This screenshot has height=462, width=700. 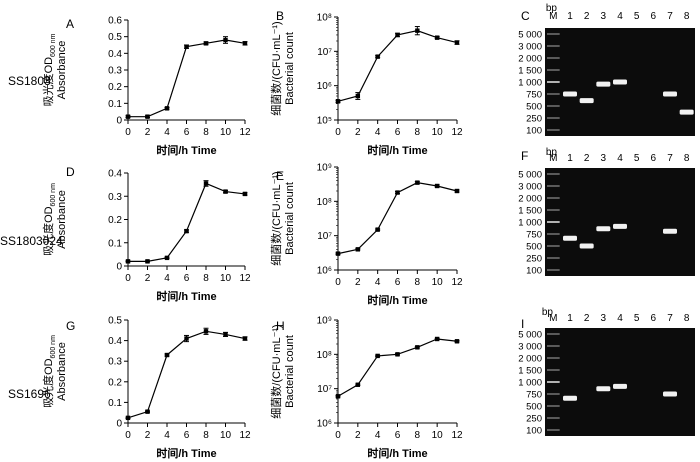 I want to click on lane-label: 3, so click(x=604, y=158).